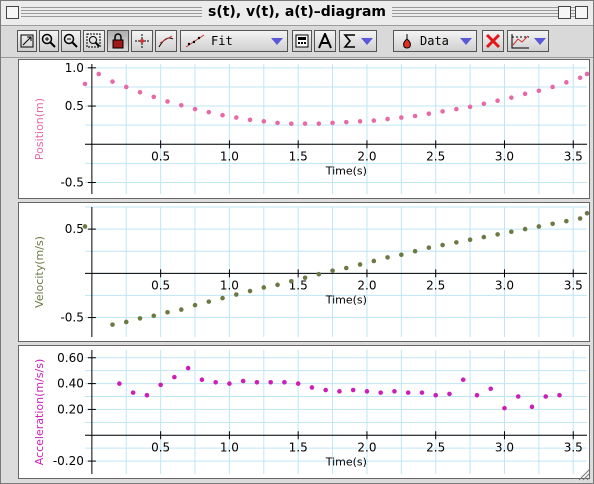 The height and width of the screenshot is (484, 594). I want to click on data-label: Data, so click(434, 41).